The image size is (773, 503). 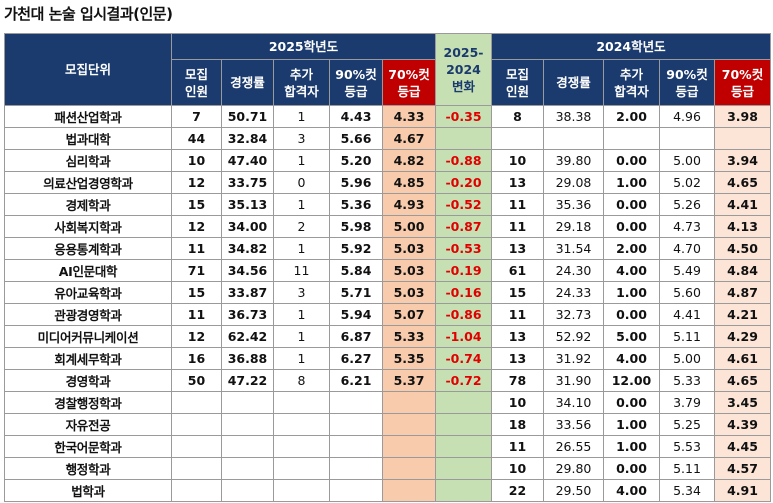 I want to click on cell-cut70-2024: 4.41, so click(x=742, y=204).